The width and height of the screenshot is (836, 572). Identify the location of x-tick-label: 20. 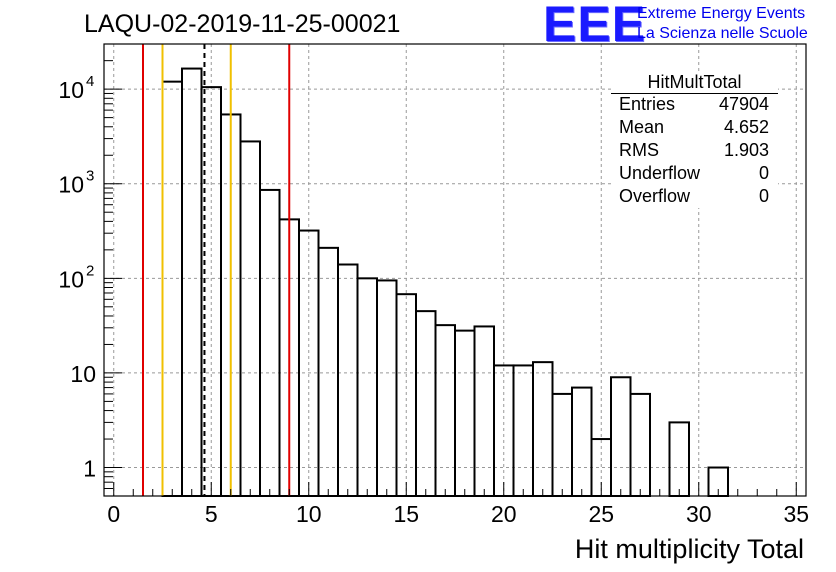
(504, 514).